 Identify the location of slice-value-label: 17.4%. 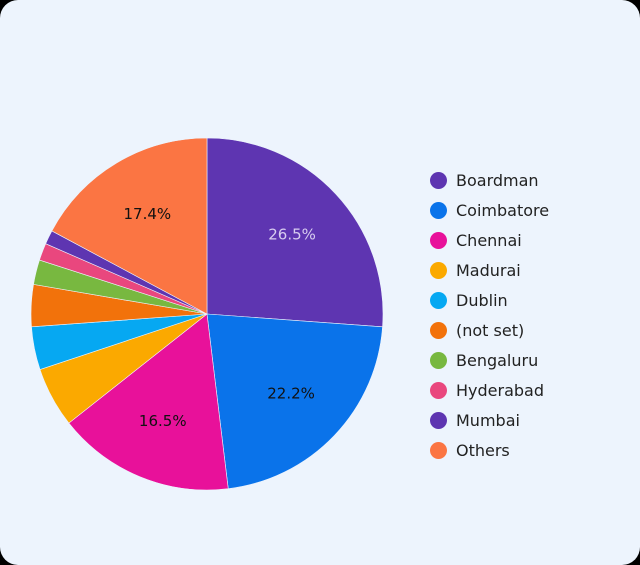
(147, 214).